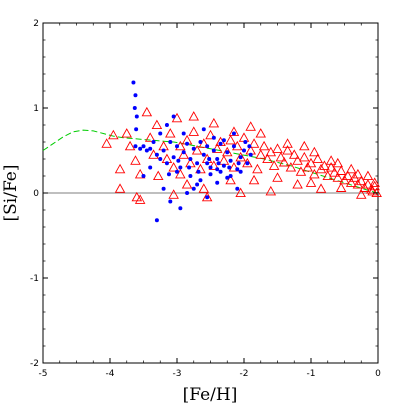  Describe the element at coordinates (34, 279) in the screenshot. I see `y-tick-label: -1` at that location.